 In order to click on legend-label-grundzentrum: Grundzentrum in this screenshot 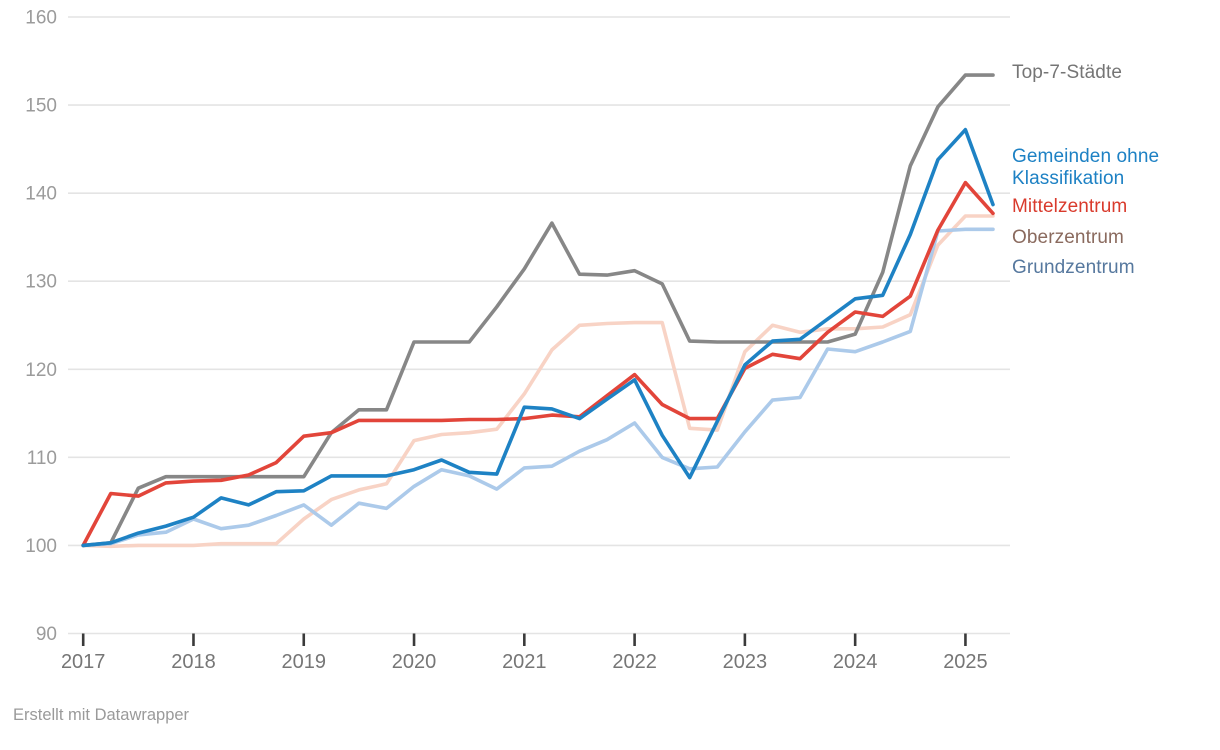, I will do `click(1073, 267)`.